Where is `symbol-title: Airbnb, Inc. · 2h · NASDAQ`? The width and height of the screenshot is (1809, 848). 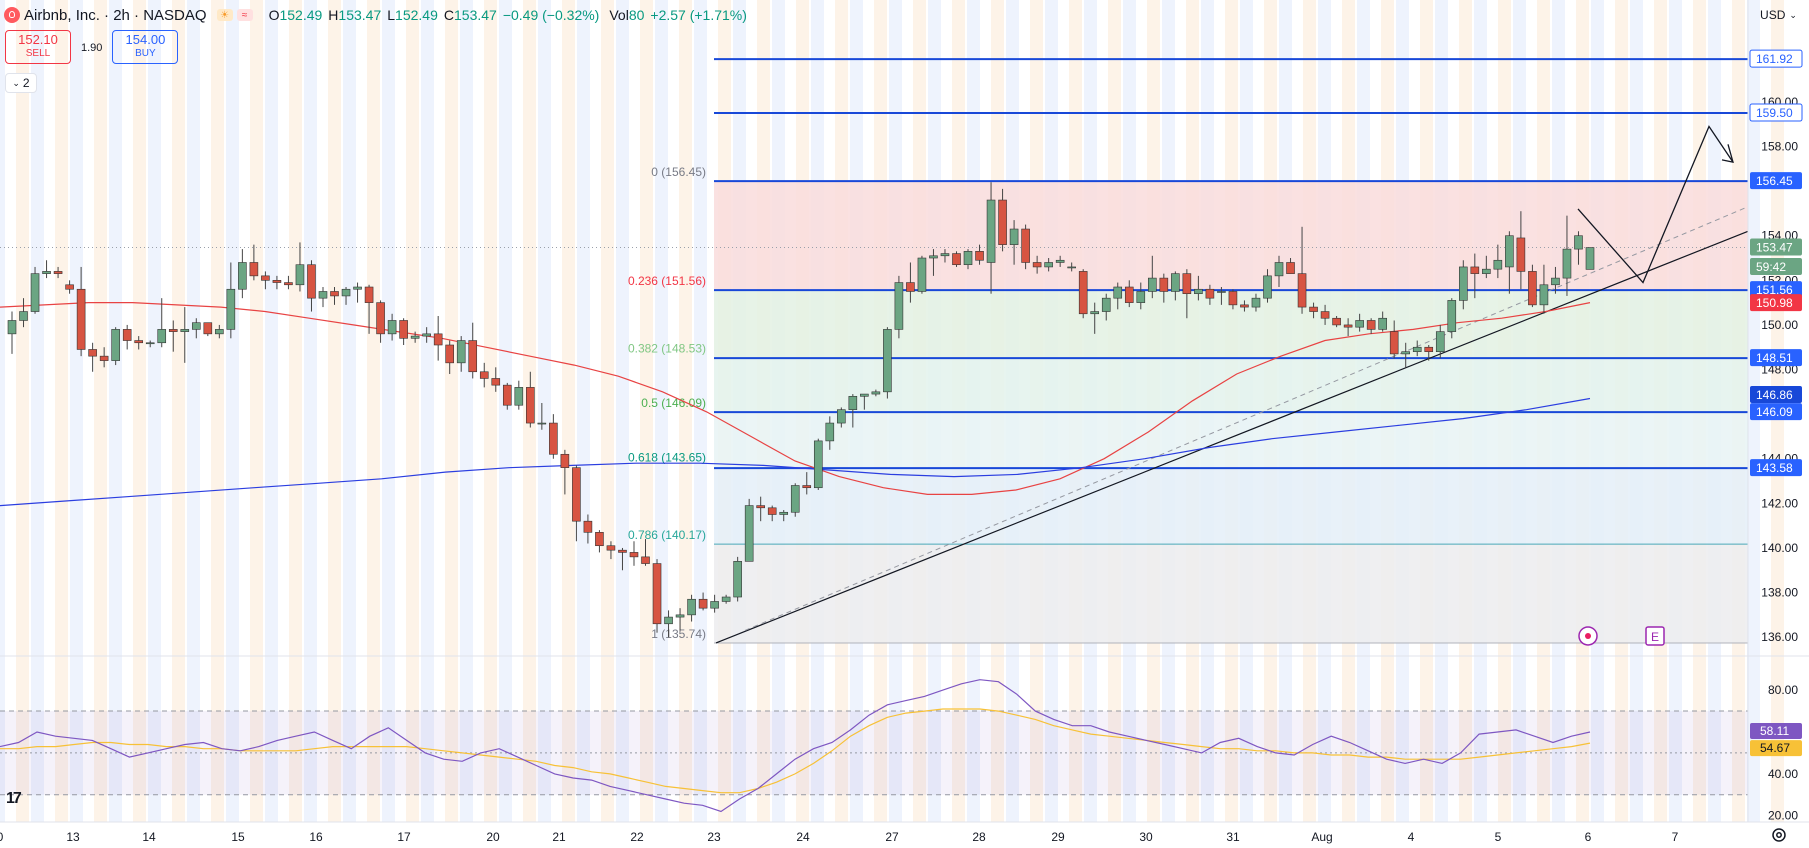
symbol-title: Airbnb, Inc. · 2h · NASDAQ is located at coordinates (115, 15).